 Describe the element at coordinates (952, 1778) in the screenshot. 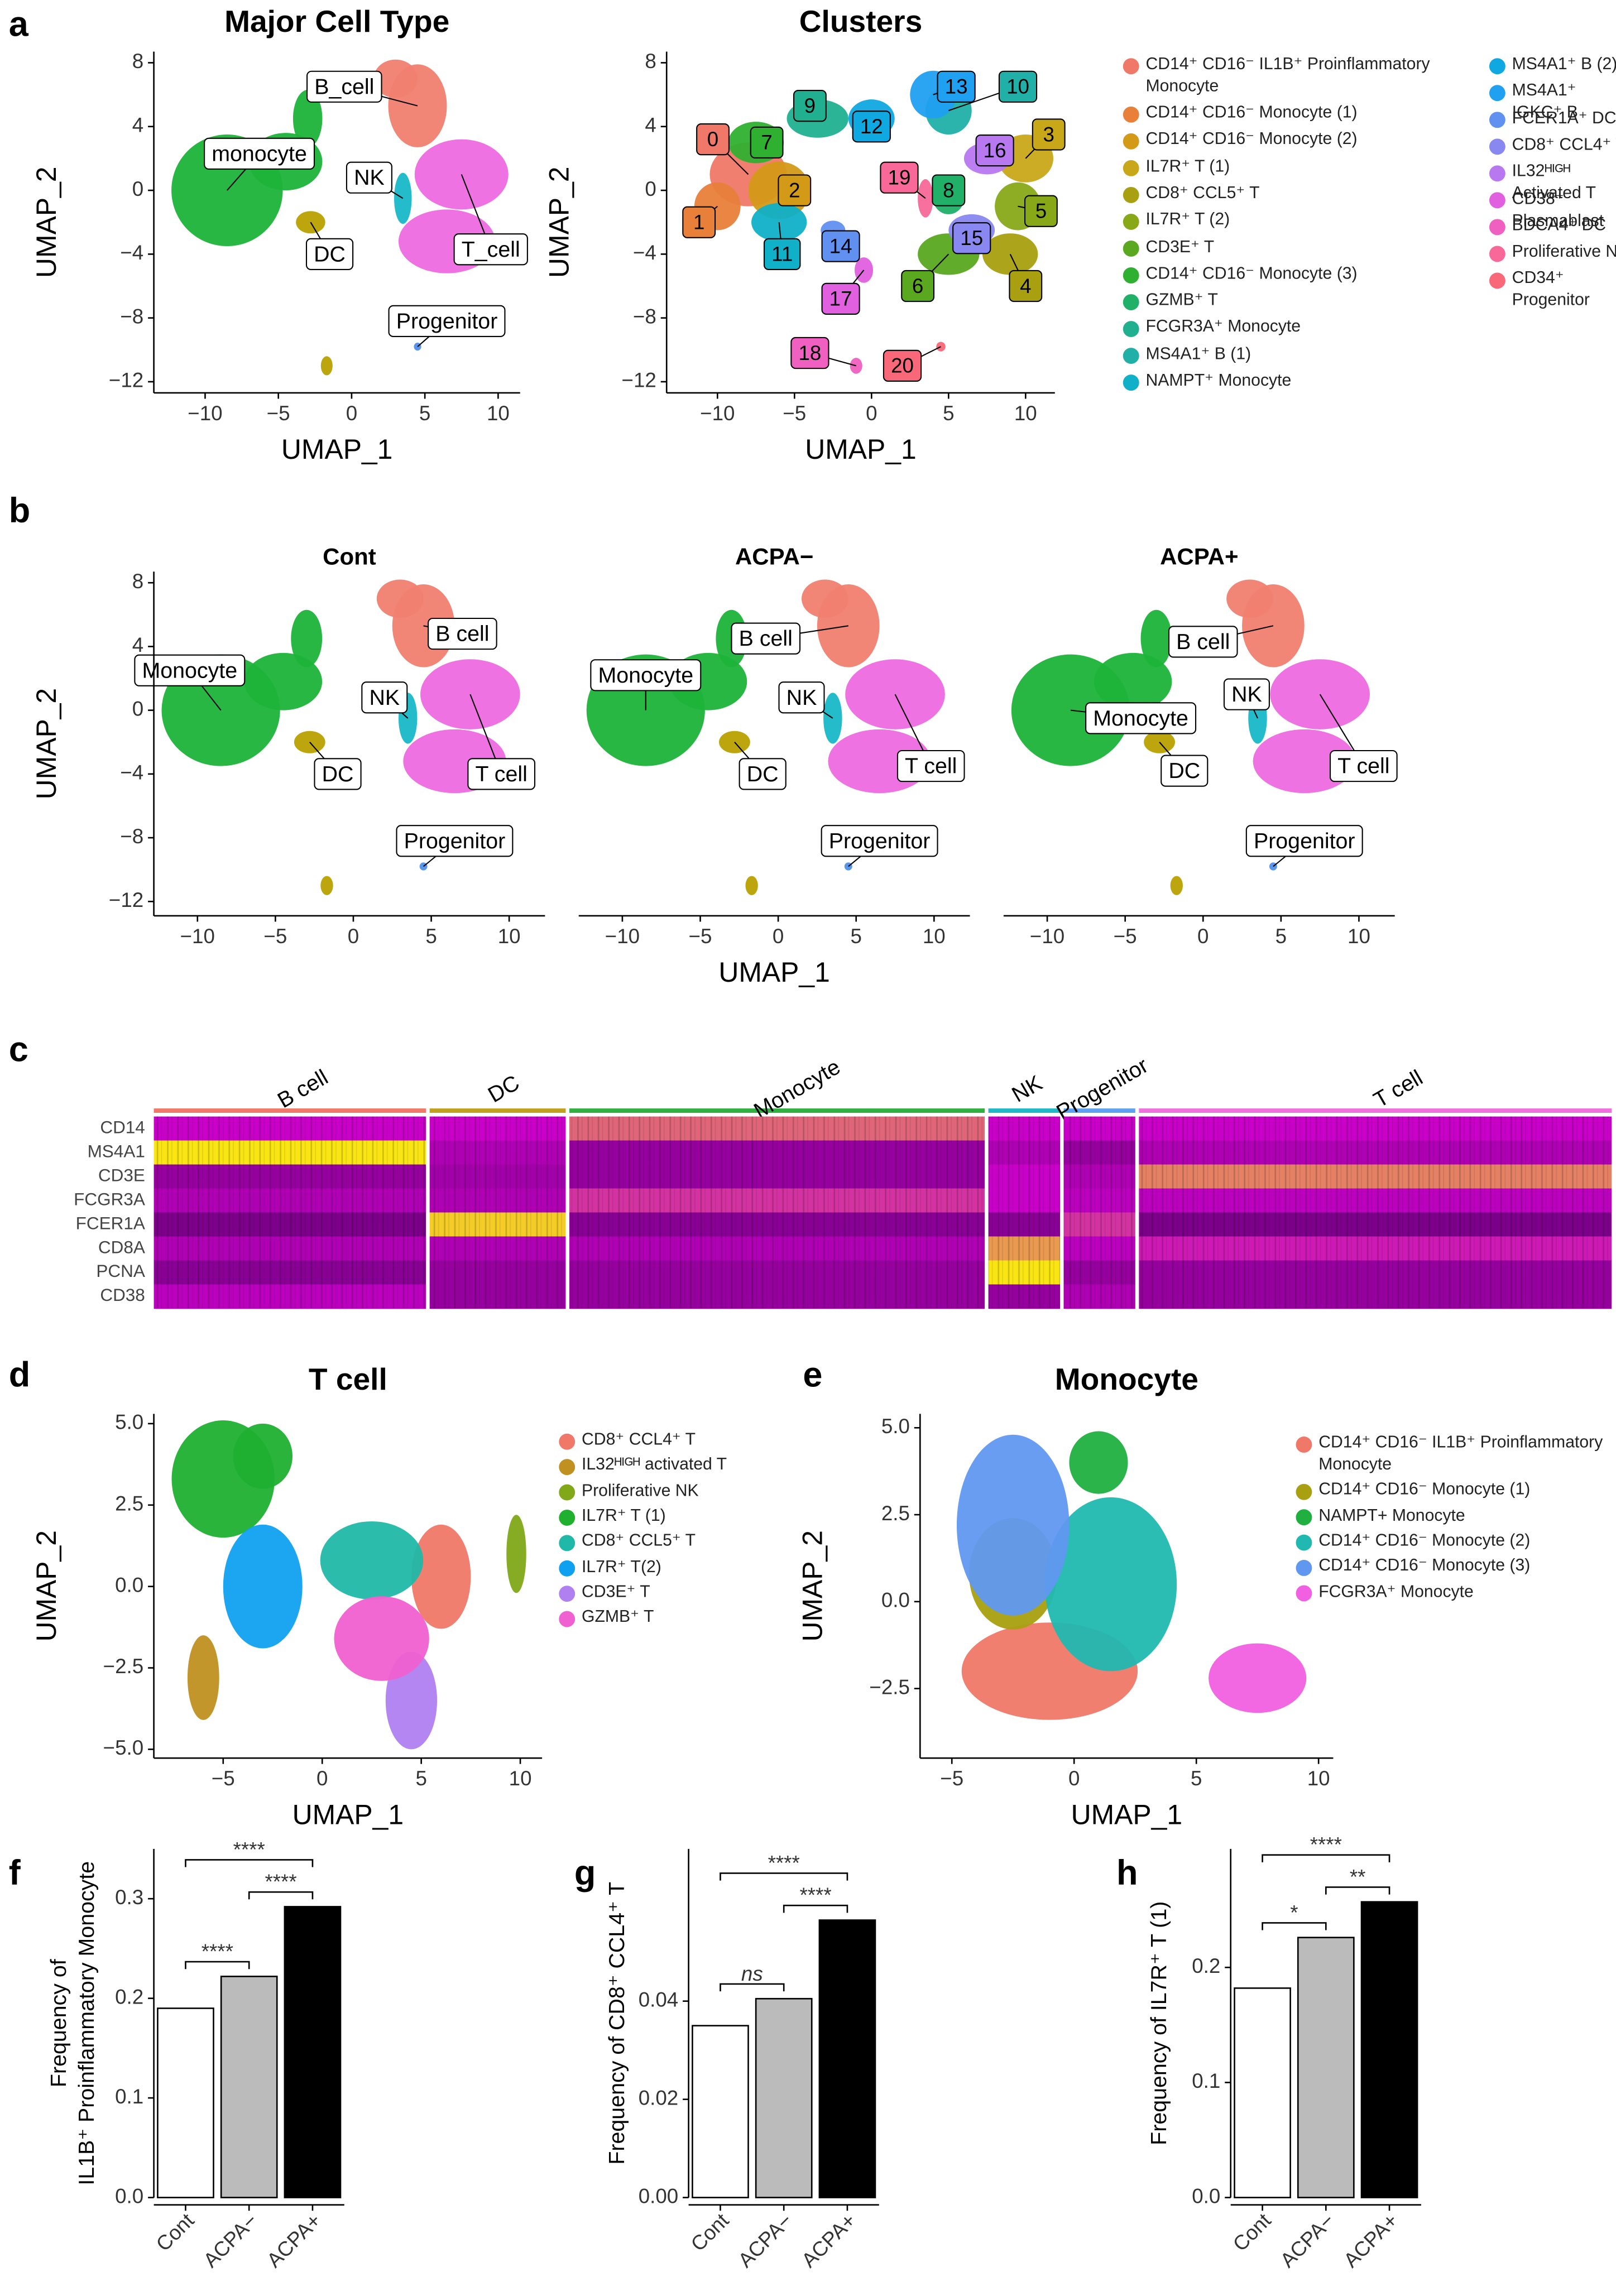

I see `x-tick-label: −5` at that location.